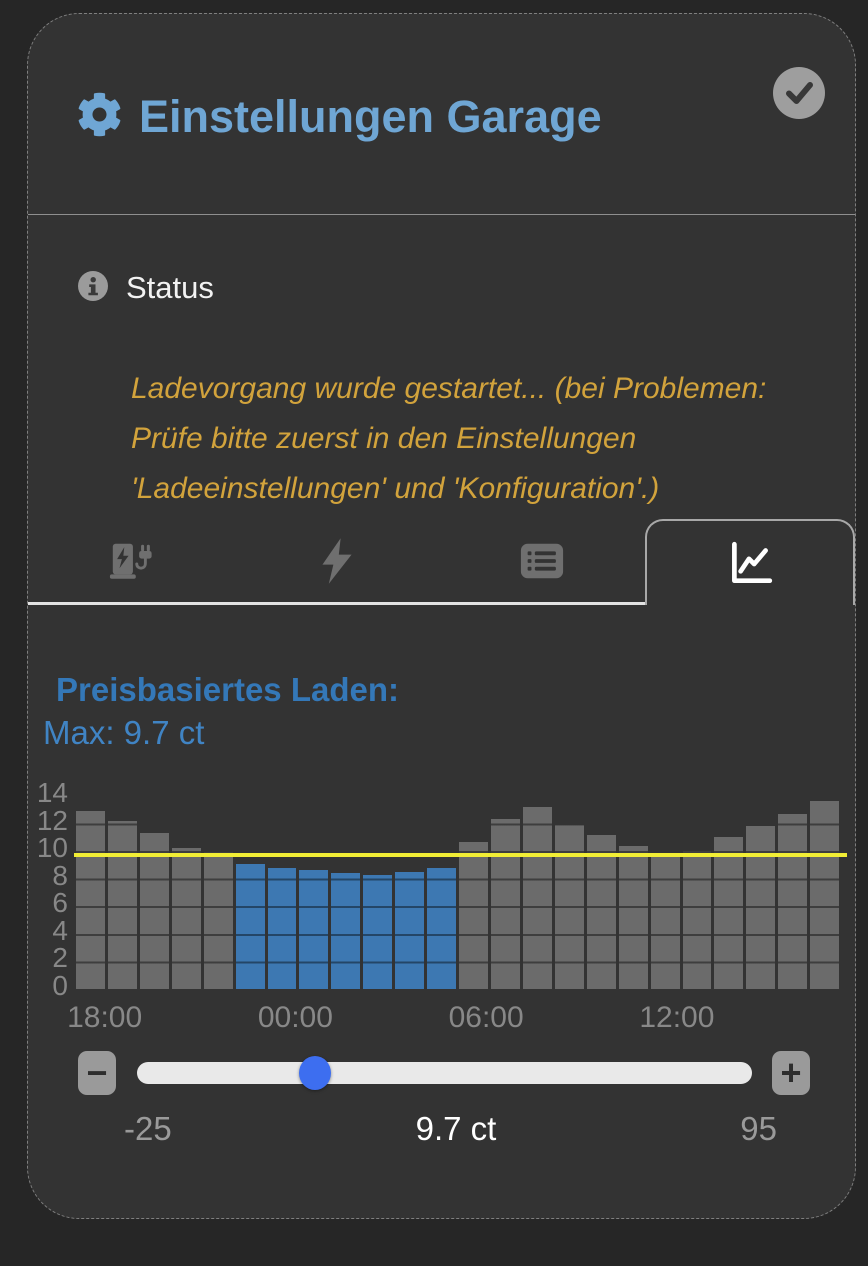 The width and height of the screenshot is (868, 1266). What do you see at coordinates (105, 1017) in the screenshot?
I see `x-axis-tick: 18:00` at bounding box center [105, 1017].